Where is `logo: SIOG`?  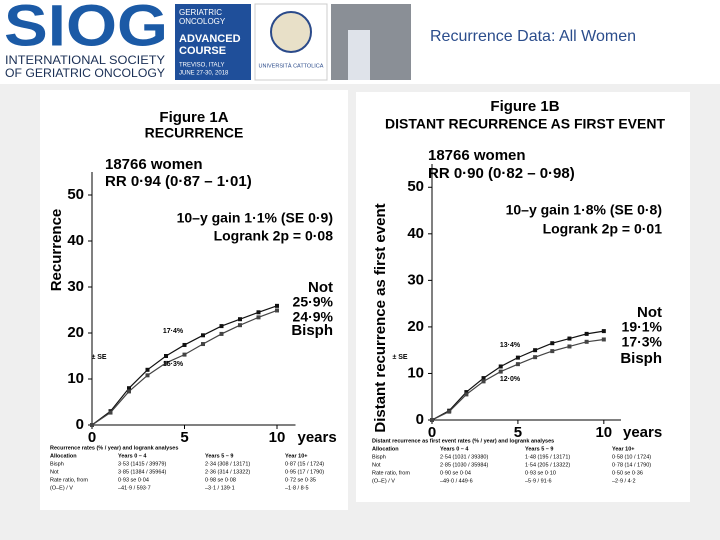 logo: SIOG is located at coordinates (86, 29).